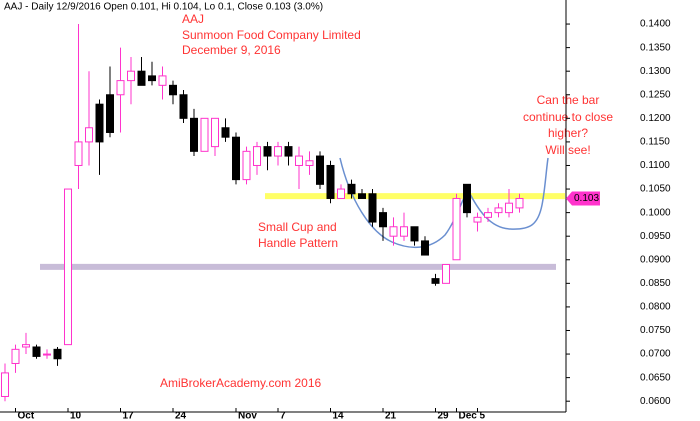 The width and height of the screenshot is (700, 421). Describe the element at coordinates (241, 383) in the screenshot. I see `watermark: AmiBrokerAcademy.com 2016` at that location.